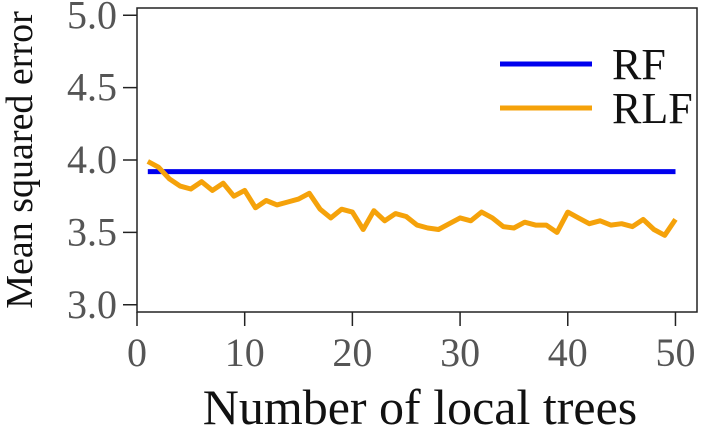 The height and width of the screenshot is (441, 714). Describe the element at coordinates (20, 160) in the screenshot. I see `y-axis-title: Mean squared error` at that location.